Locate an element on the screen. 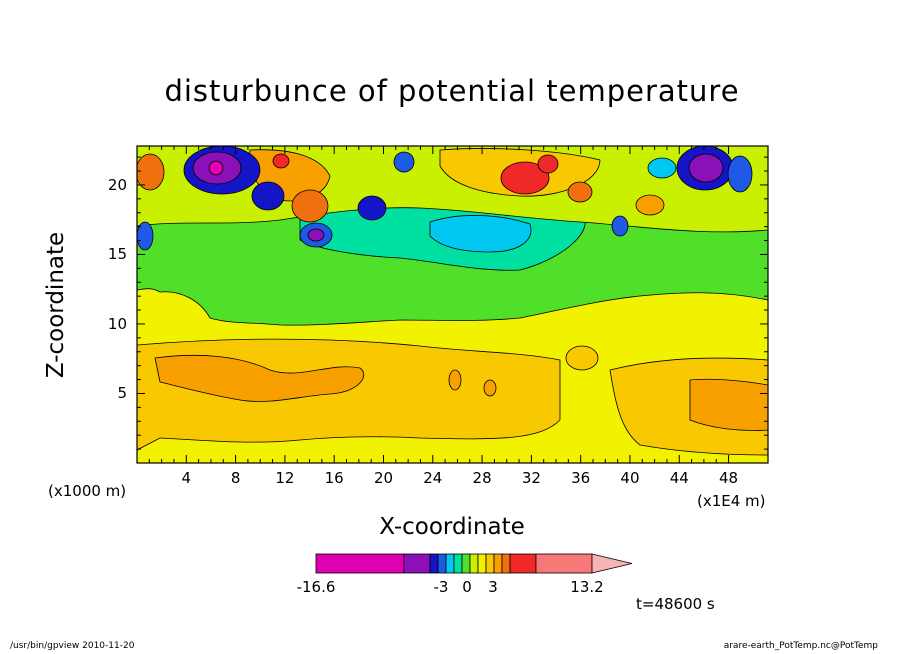 The height and width of the screenshot is (654, 904). time-label: t=48600 s is located at coordinates (675, 604).